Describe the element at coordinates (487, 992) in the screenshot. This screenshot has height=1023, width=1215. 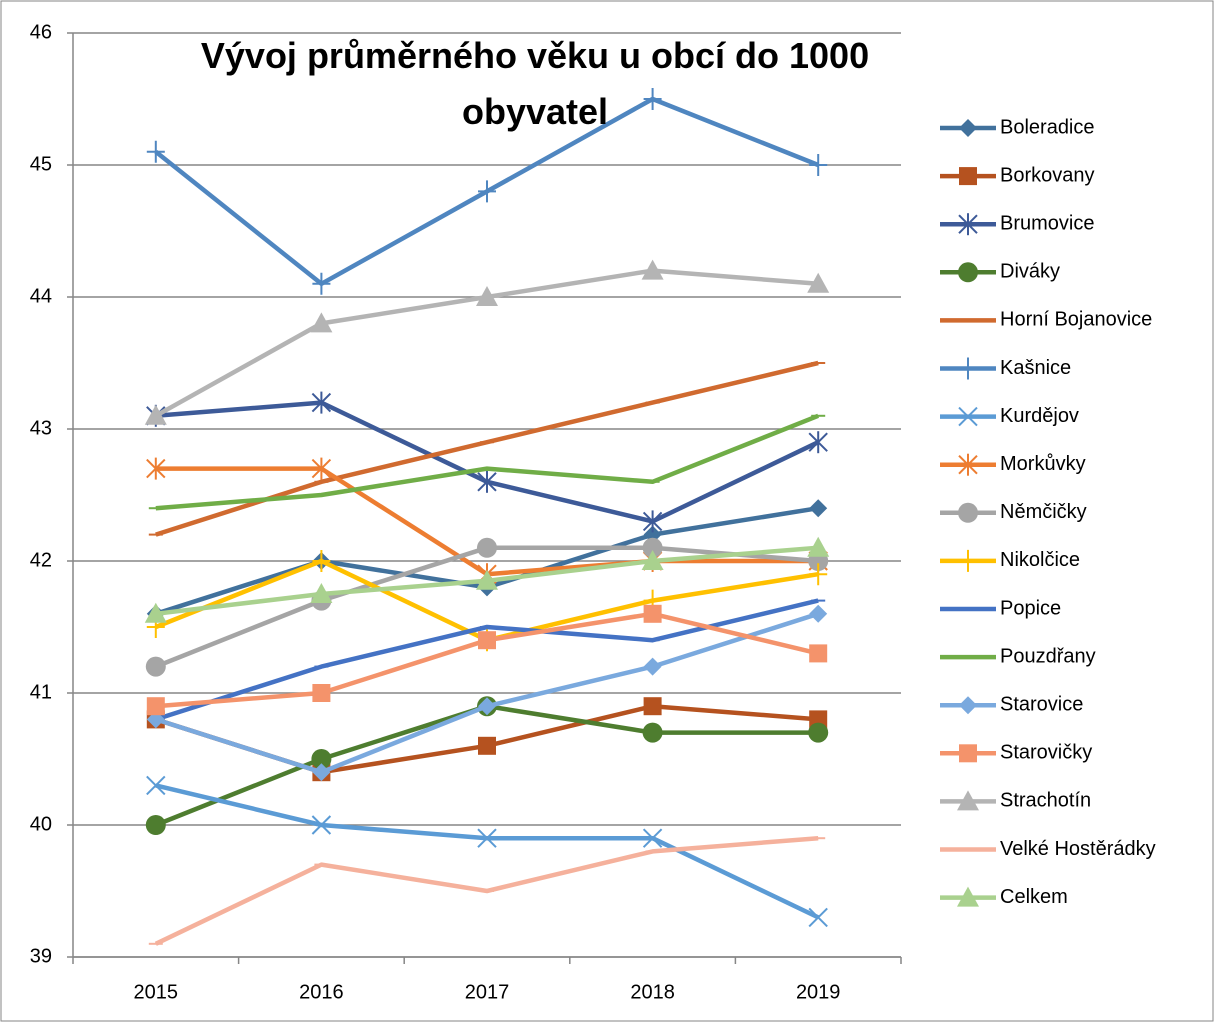
I see `x-tick-label: 2017` at that location.